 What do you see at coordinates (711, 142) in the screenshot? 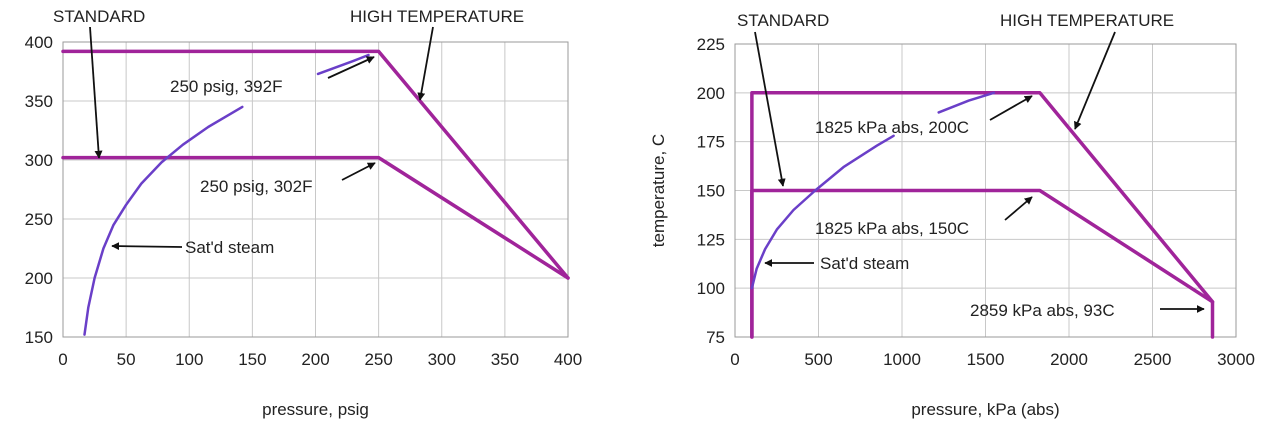
I see `y-tick-label: 175` at bounding box center [711, 142].